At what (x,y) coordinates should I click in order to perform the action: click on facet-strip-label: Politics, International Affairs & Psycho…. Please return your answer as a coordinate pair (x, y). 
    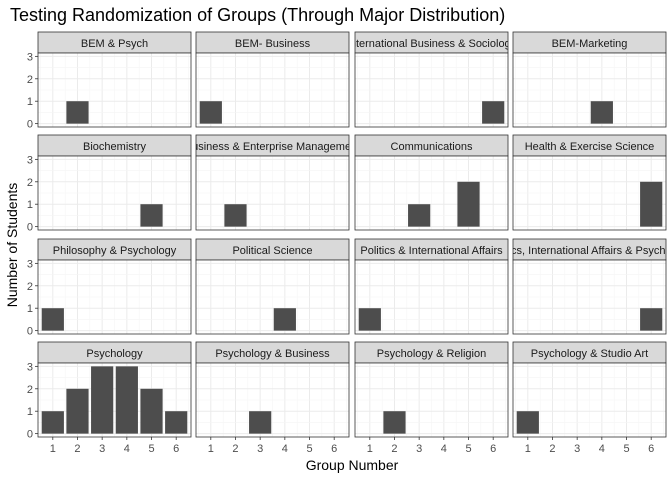
    Looking at the image, I should click on (579, 251).